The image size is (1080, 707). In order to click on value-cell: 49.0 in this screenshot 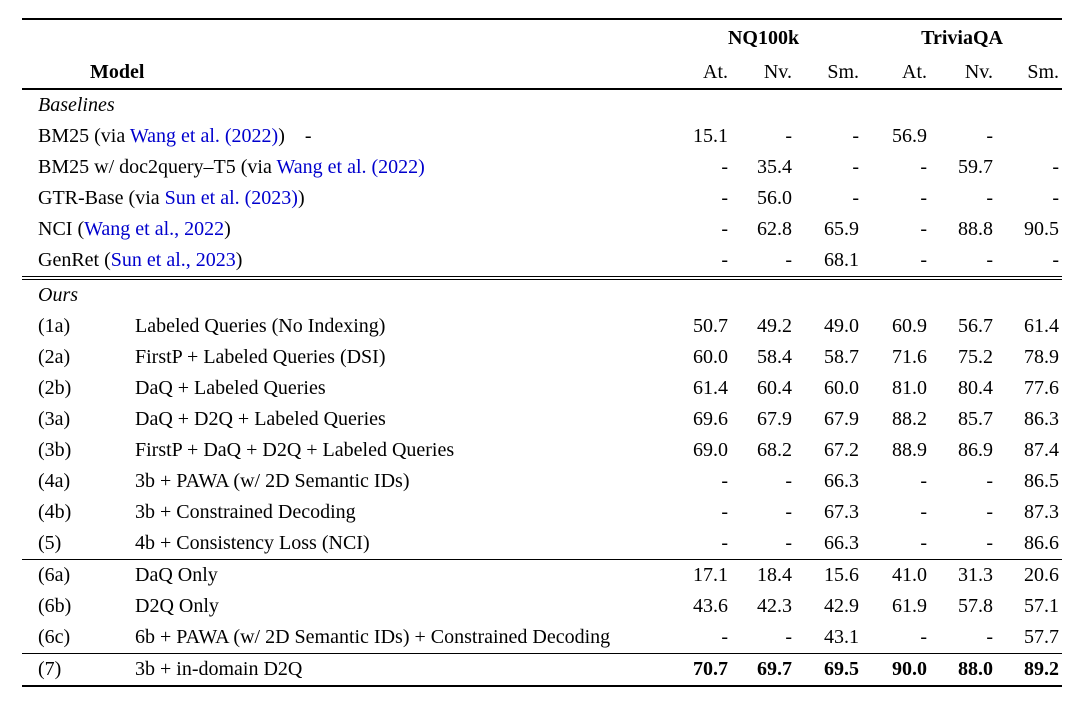, I will do `click(842, 326)`.